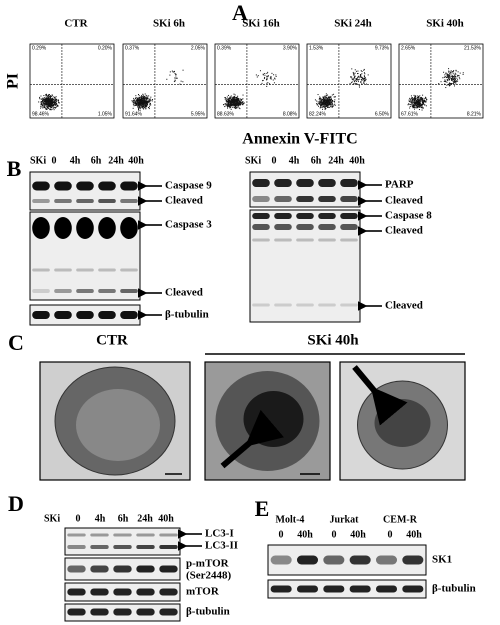  What do you see at coordinates (318, 114) in the screenshot?
I see `quadrant-percent: 82.24%` at bounding box center [318, 114].